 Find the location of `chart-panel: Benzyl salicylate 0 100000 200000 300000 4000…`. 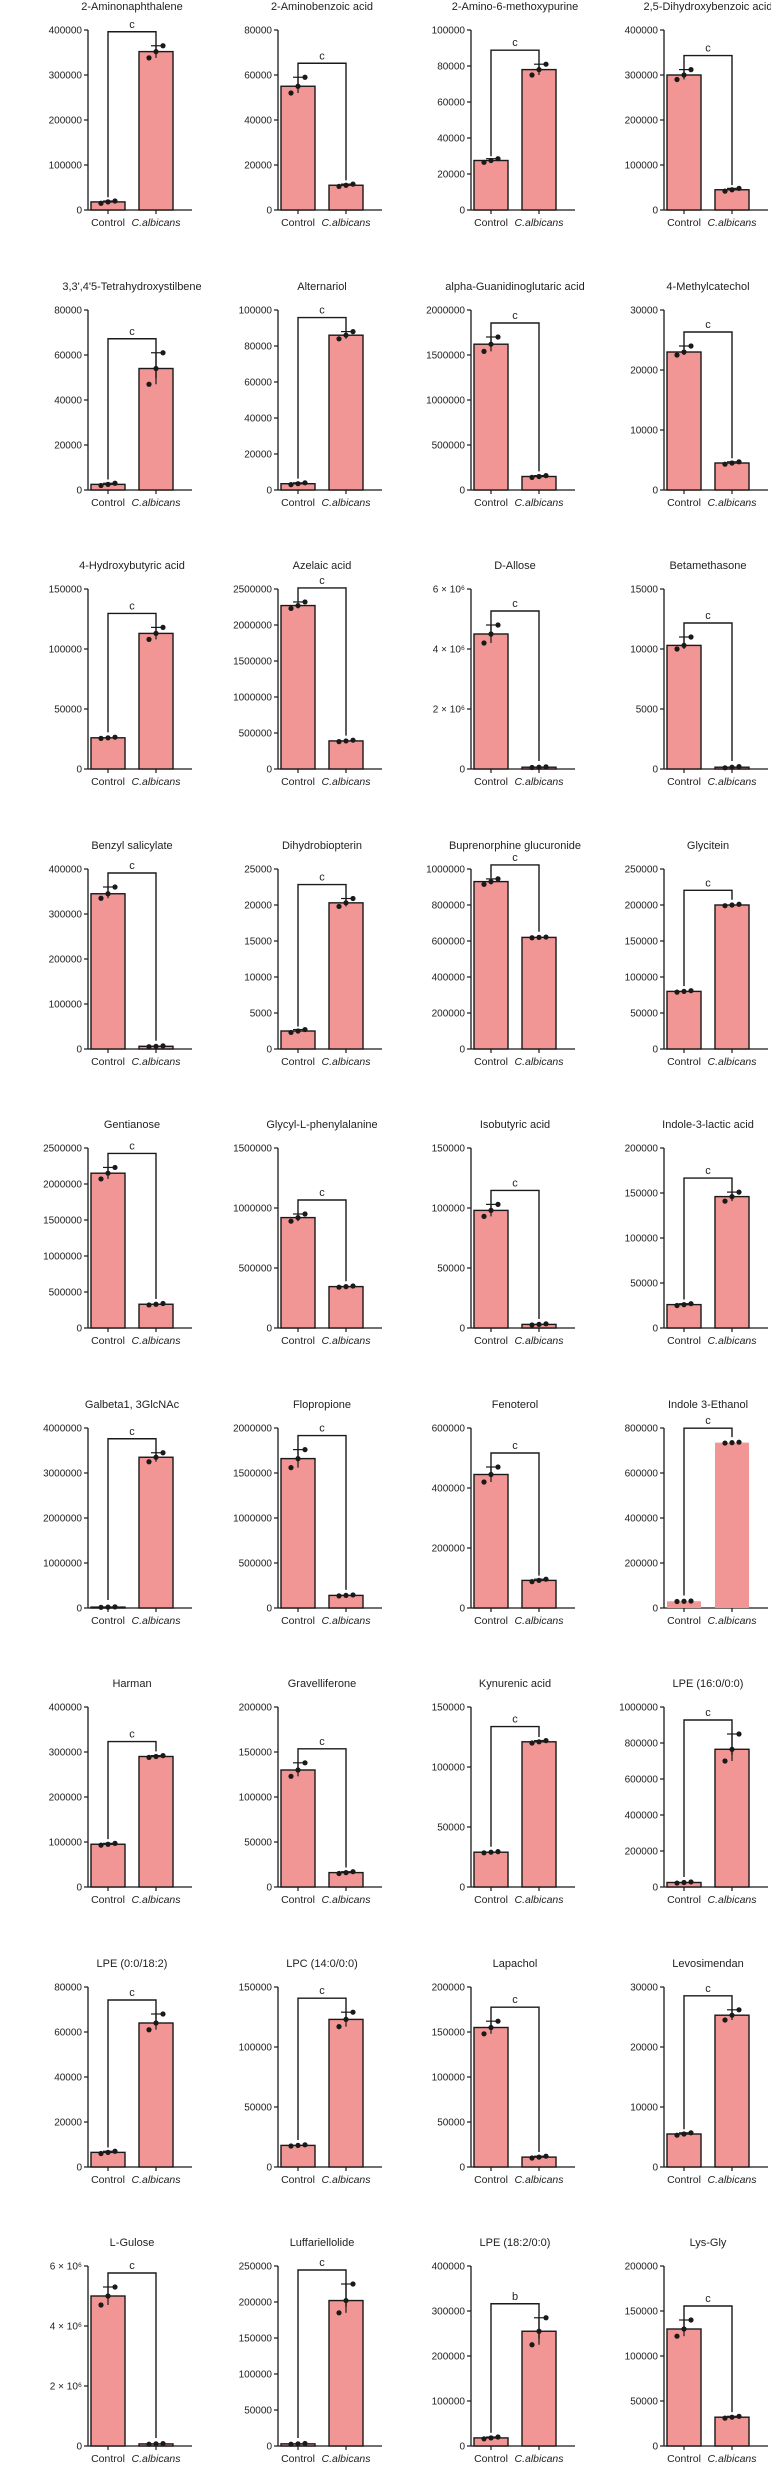

chart-panel: Benzyl salicylate 0 100000 200000 300000 4000… is located at coordinates (120, 954).